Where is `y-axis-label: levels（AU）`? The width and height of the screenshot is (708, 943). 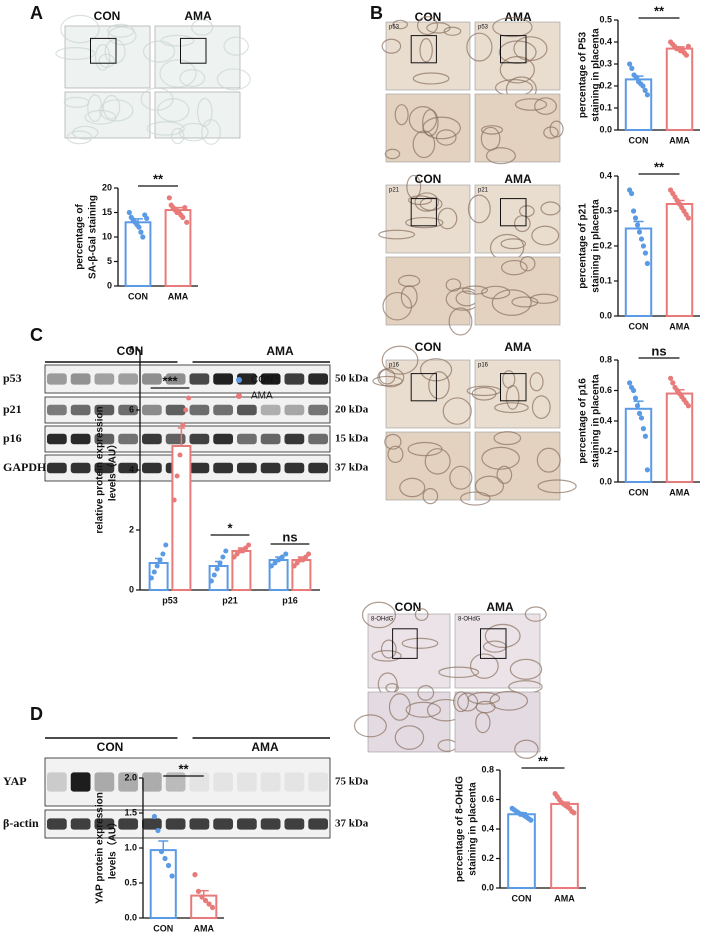 y-axis-label: levels（AU） is located at coordinates (112, 470).